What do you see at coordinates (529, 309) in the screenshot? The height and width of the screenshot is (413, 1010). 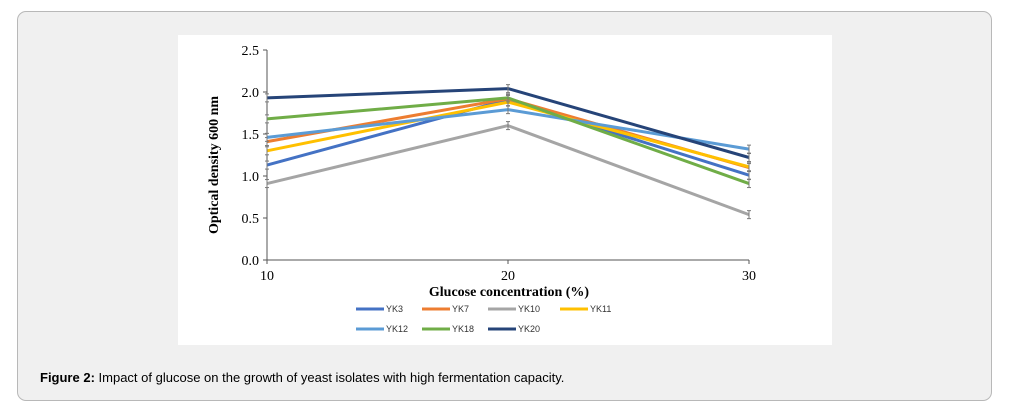 I see `legend-label-yk10: YK10` at bounding box center [529, 309].